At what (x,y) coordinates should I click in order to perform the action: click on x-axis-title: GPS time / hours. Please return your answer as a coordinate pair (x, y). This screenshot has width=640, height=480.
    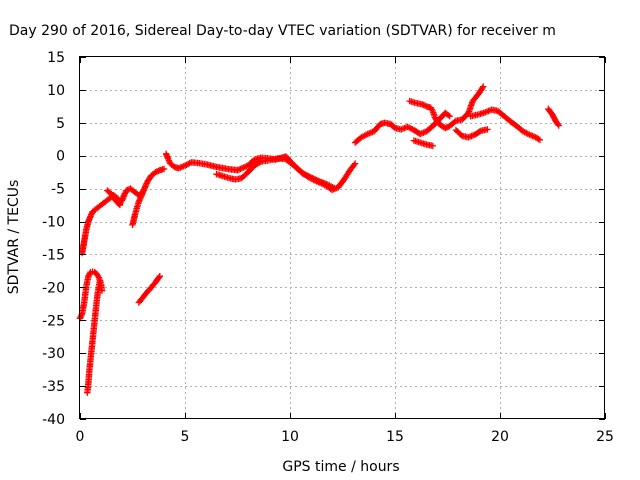
    Looking at the image, I should click on (340, 467).